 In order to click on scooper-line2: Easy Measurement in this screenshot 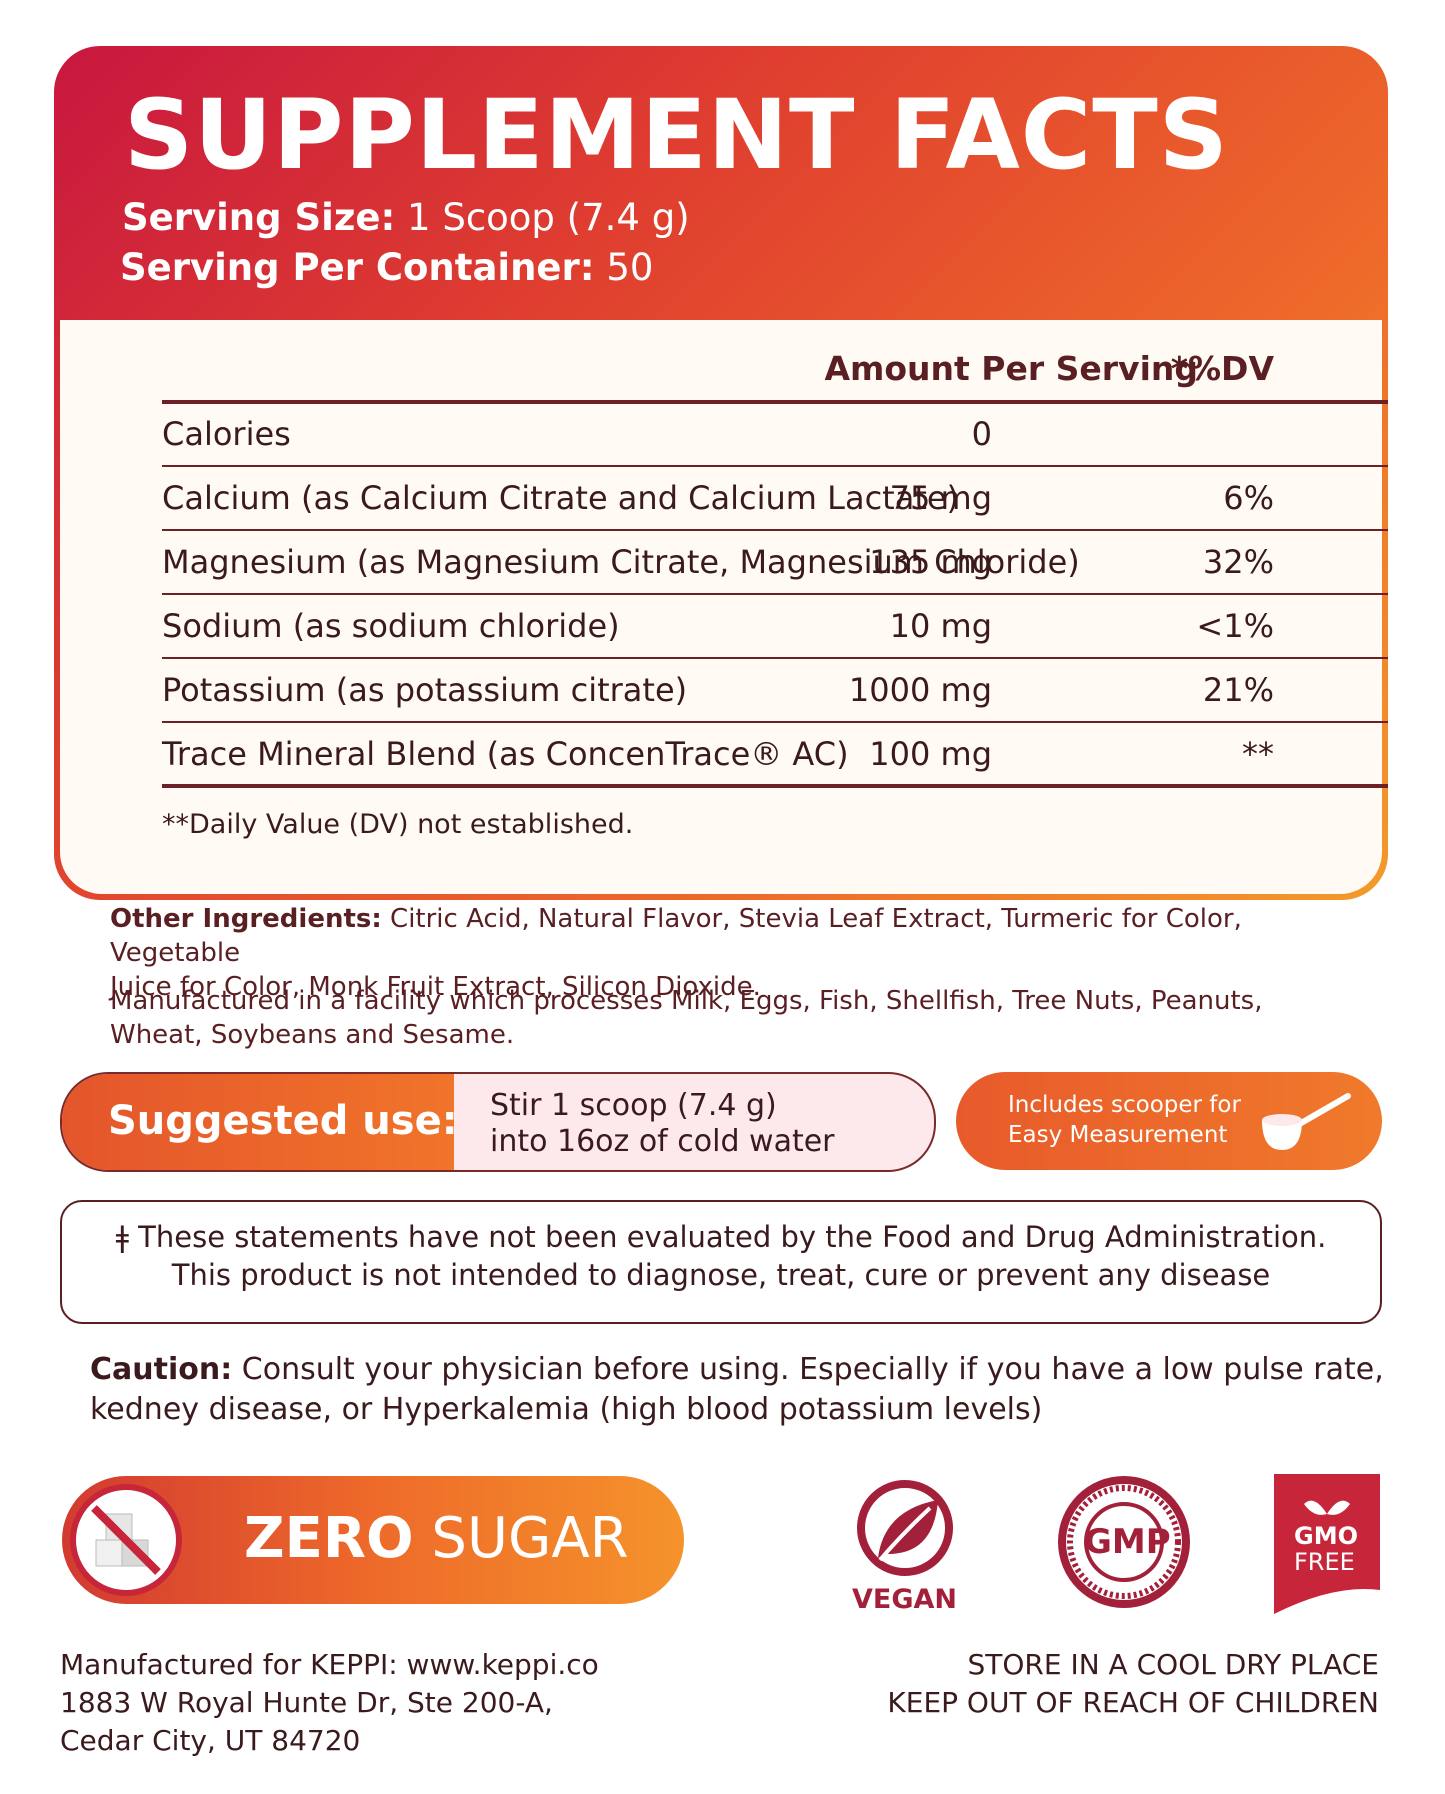, I will do `click(1118, 1135)`.